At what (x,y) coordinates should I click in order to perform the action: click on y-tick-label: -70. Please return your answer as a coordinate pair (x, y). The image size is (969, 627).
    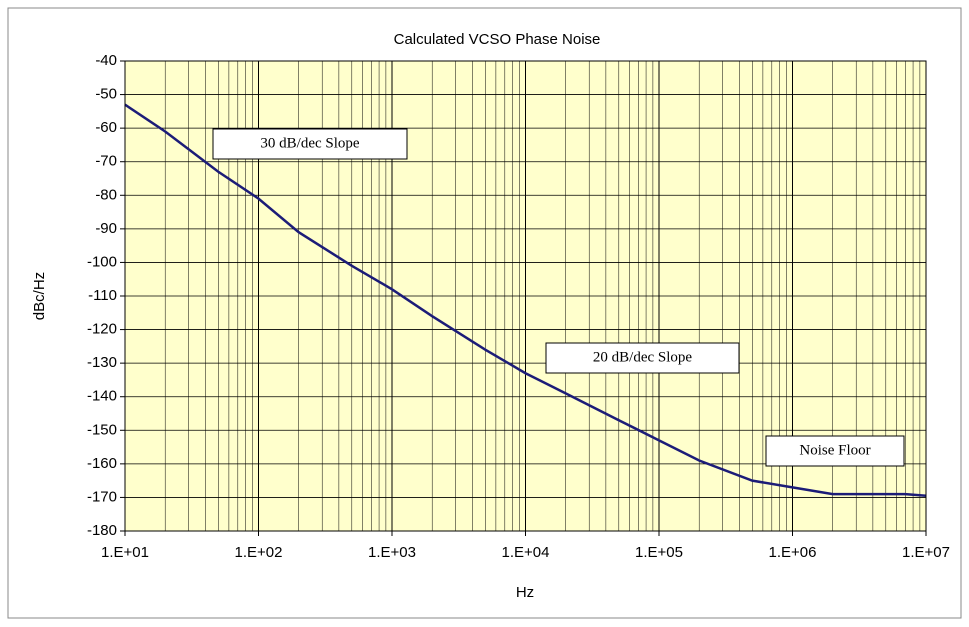
    Looking at the image, I should click on (106, 161).